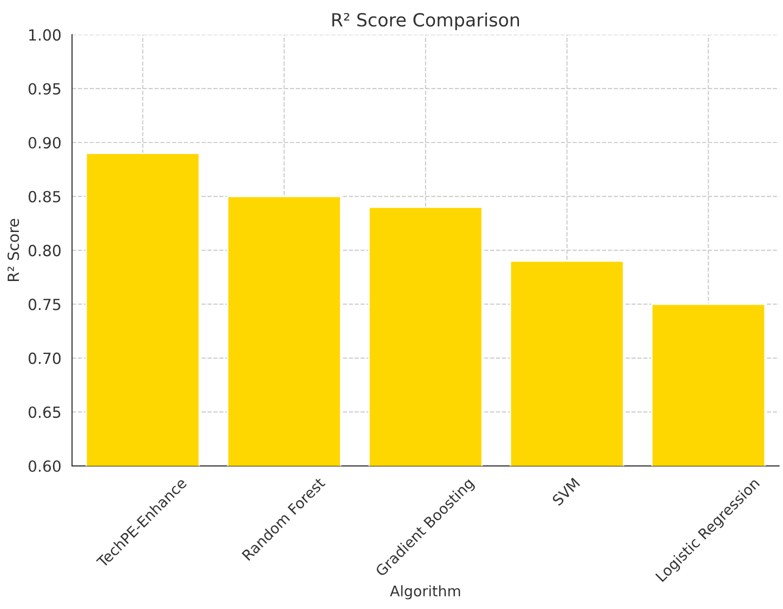 The height and width of the screenshot is (609, 783). I want to click on y-tick-label: 1.00, so click(45, 35).